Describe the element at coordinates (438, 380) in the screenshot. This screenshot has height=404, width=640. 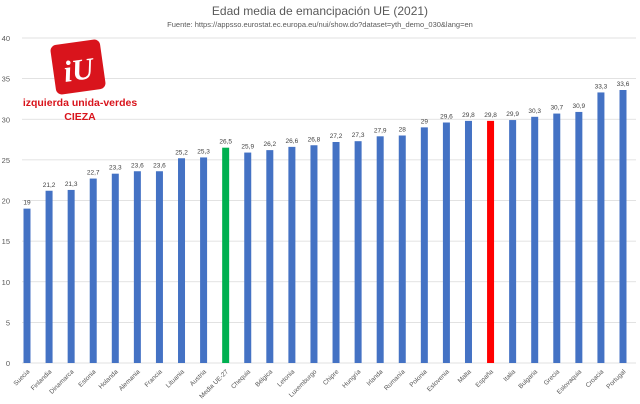
I see `x-tick-label: Eslovenia` at that location.